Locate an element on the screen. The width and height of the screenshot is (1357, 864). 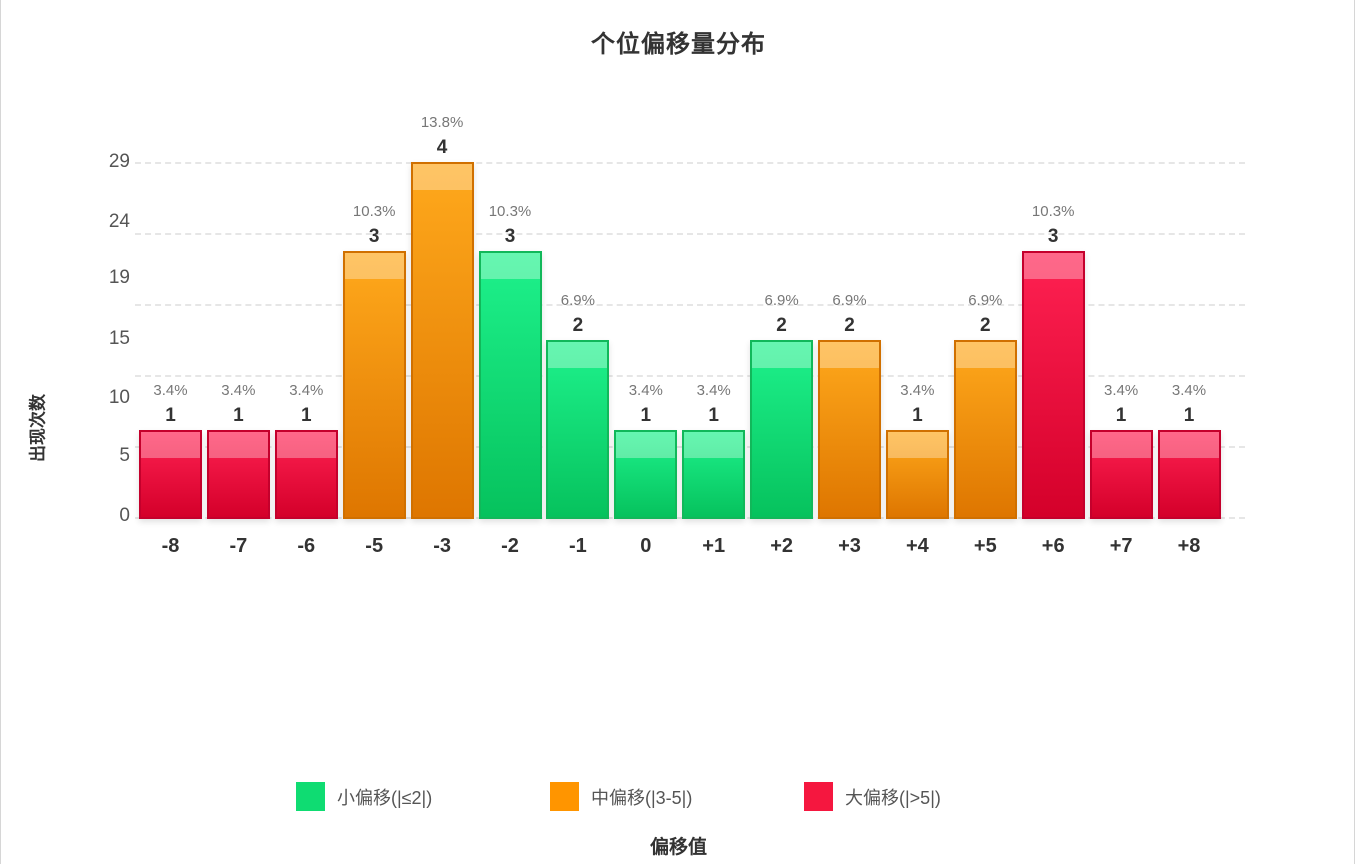
legend: 小偏移(|≤2|) 中偏移(|3-5|) 大偏移(|>5|) is located at coordinates (678, 797).